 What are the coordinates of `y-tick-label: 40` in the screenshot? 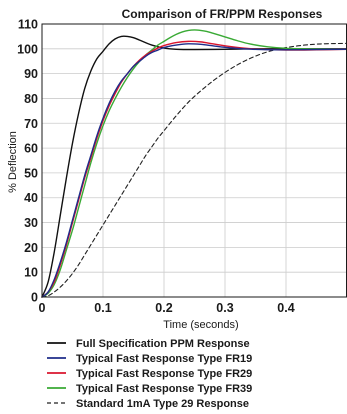 It's located at (31, 198).